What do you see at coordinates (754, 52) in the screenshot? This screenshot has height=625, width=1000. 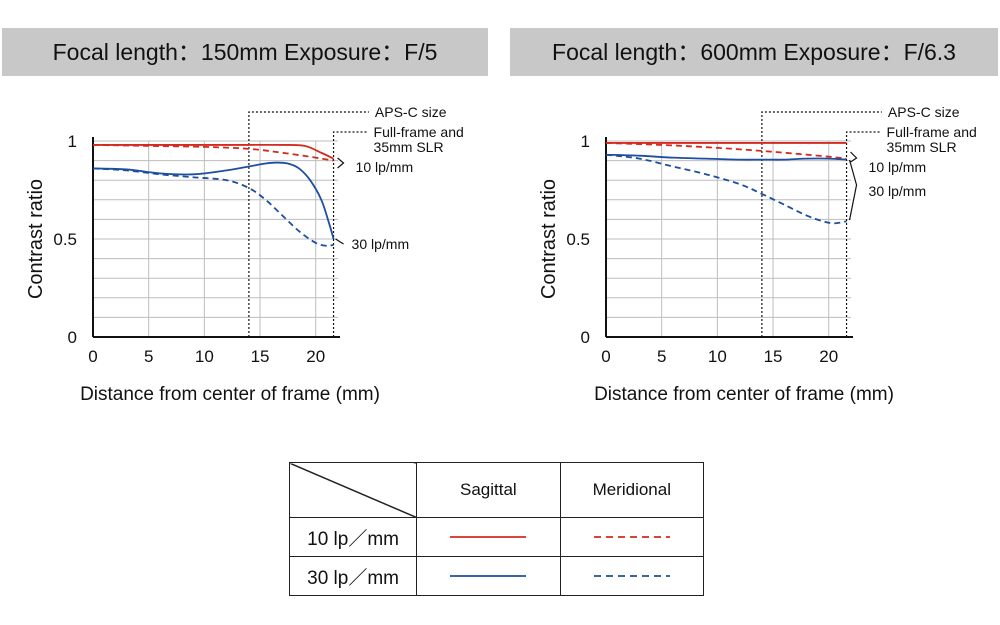 I see `chart-title-right: Focal length：600mm Exposure：F/6.3` at bounding box center [754, 52].